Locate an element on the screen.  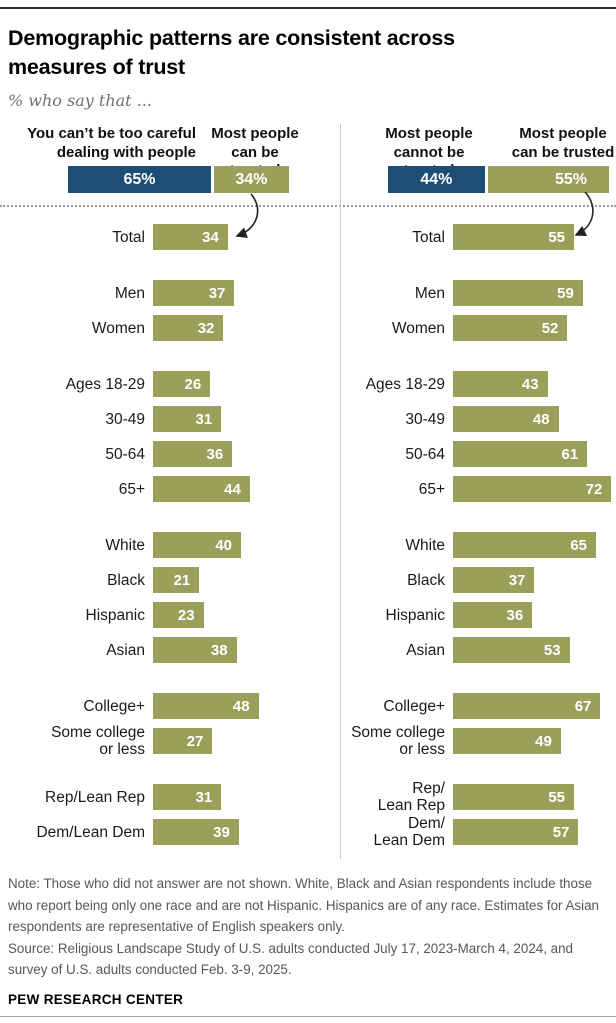
stacked-segment-positive: 34% is located at coordinates (251, 179).